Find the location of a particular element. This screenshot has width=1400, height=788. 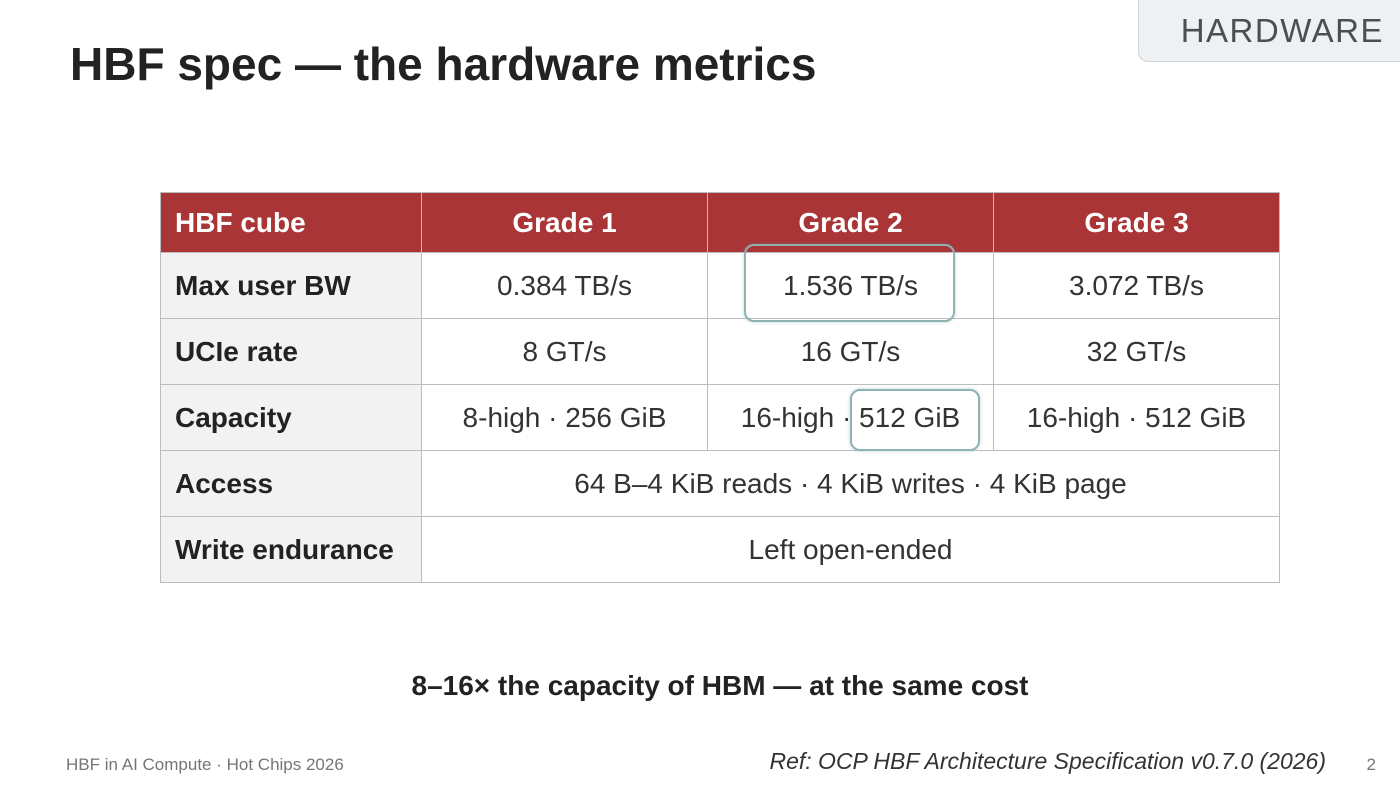

cell-capacity-grade-2: 16-high · 512 GiB is located at coordinates (850, 417).